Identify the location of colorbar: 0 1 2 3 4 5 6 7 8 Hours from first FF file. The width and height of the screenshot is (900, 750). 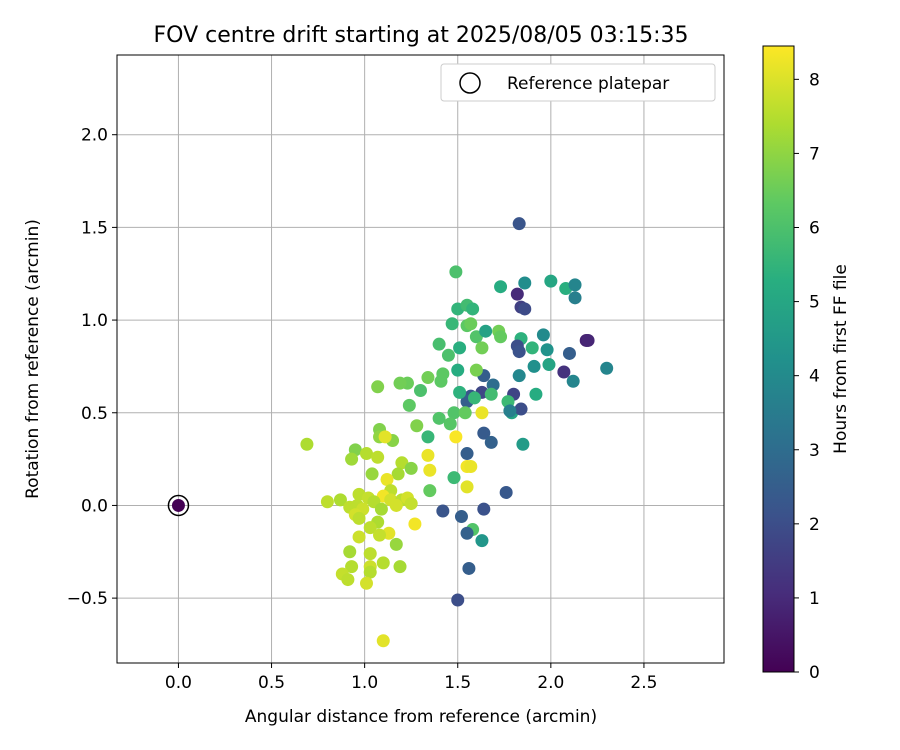
(806, 364).